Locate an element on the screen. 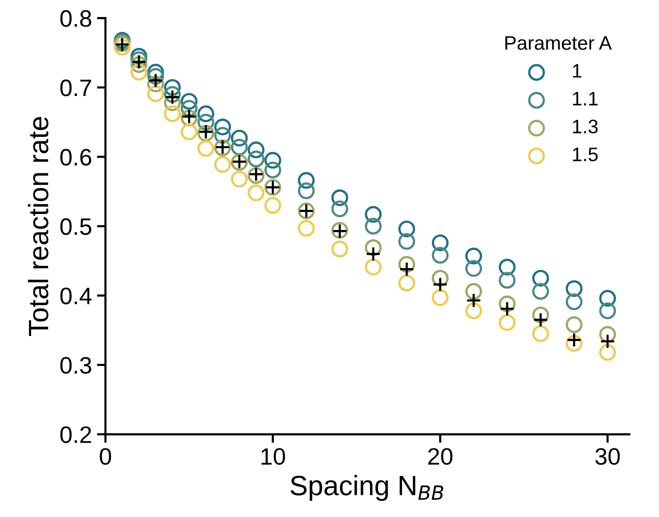  y-tick-label: 0.4 is located at coordinates (76, 296).